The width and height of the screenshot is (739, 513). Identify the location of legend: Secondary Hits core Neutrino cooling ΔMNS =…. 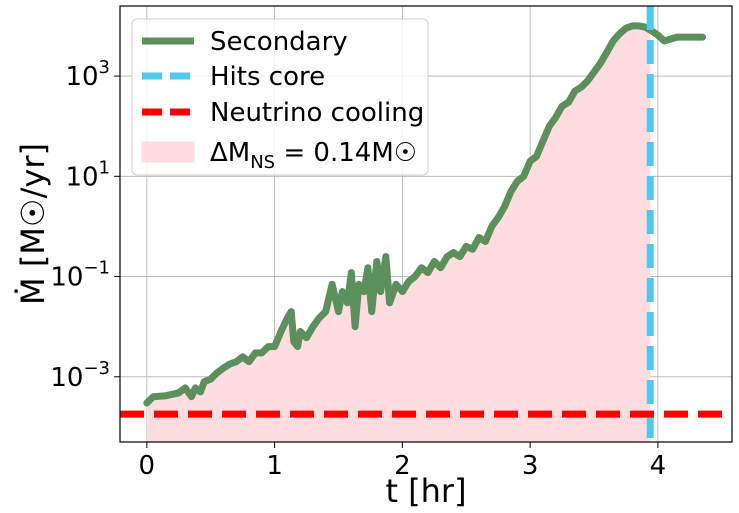
(280, 97).